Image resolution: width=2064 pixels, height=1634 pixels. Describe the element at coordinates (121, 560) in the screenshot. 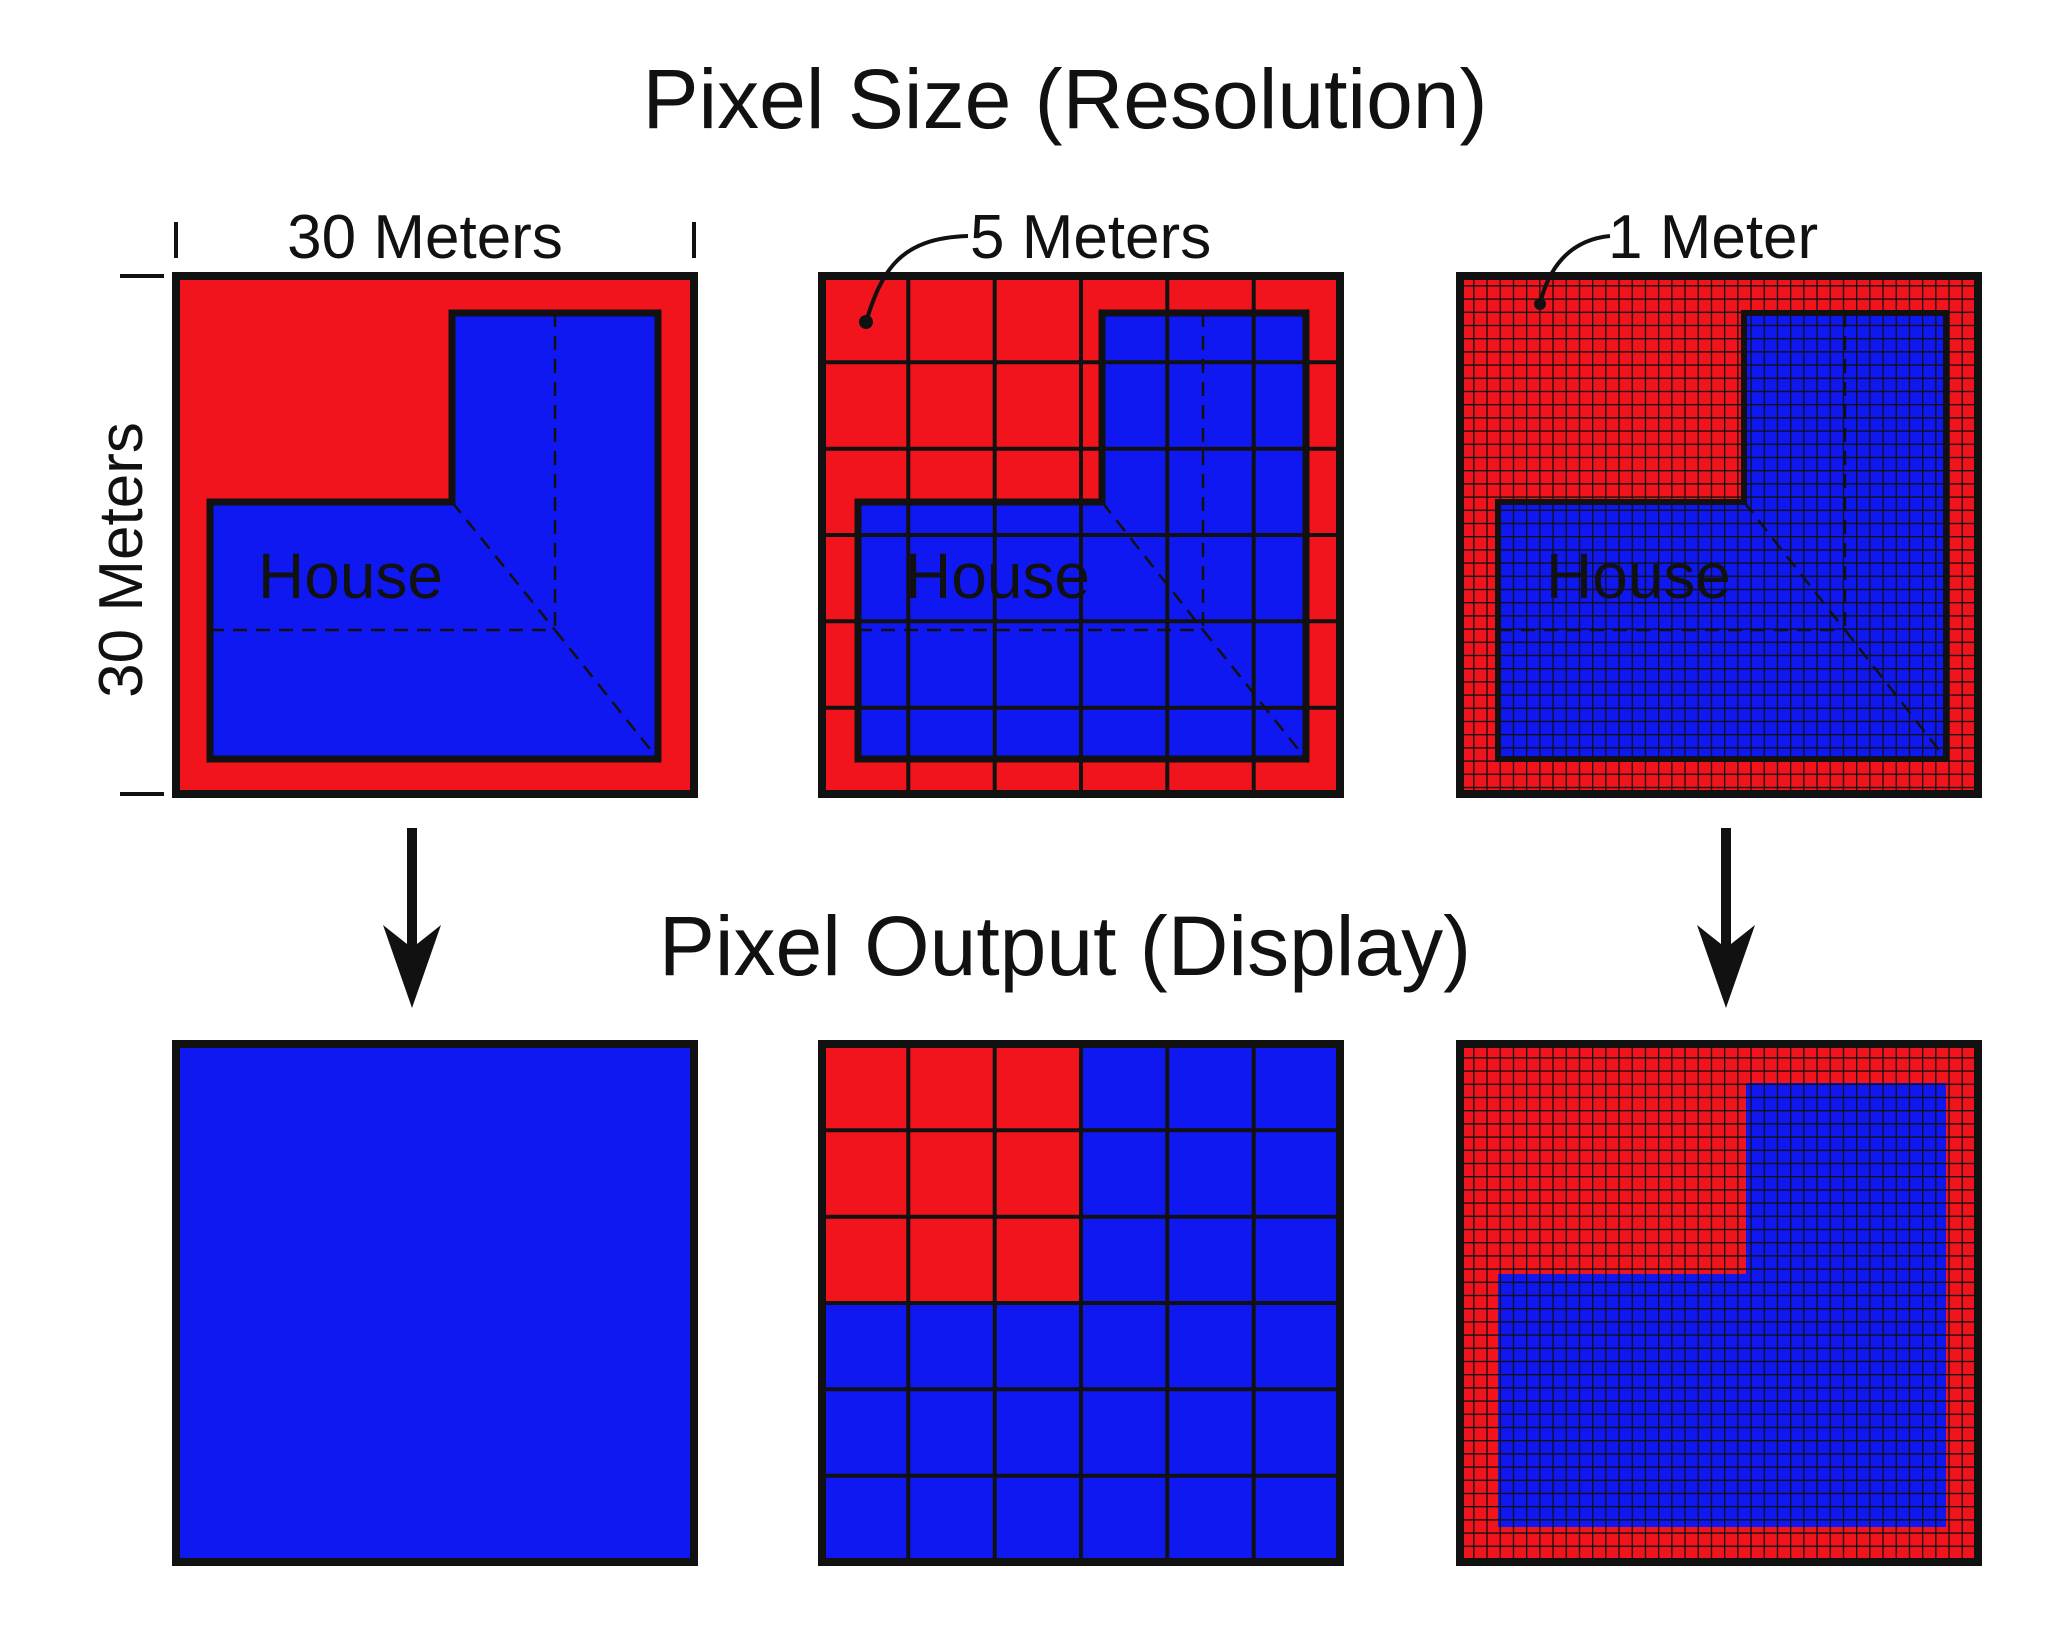

I see `height-label: 30 Meters` at that location.